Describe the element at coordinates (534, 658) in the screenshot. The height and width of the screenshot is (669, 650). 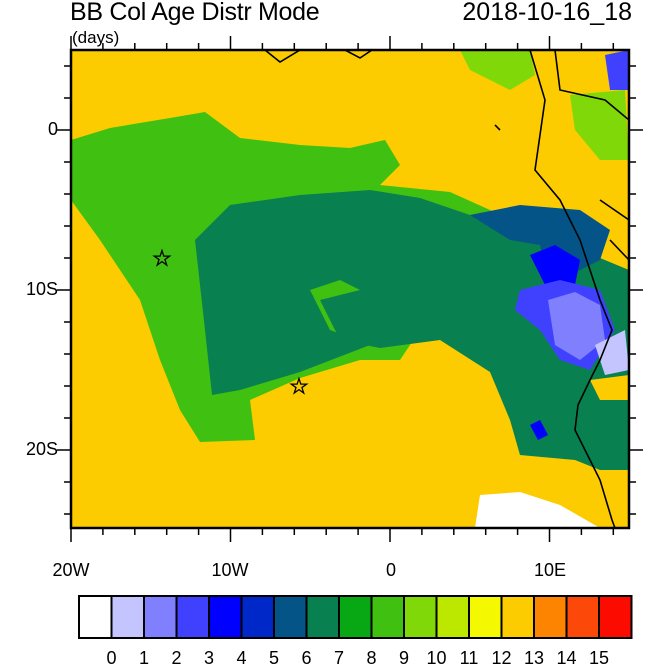
I see `colorbar-label: 13` at that location.